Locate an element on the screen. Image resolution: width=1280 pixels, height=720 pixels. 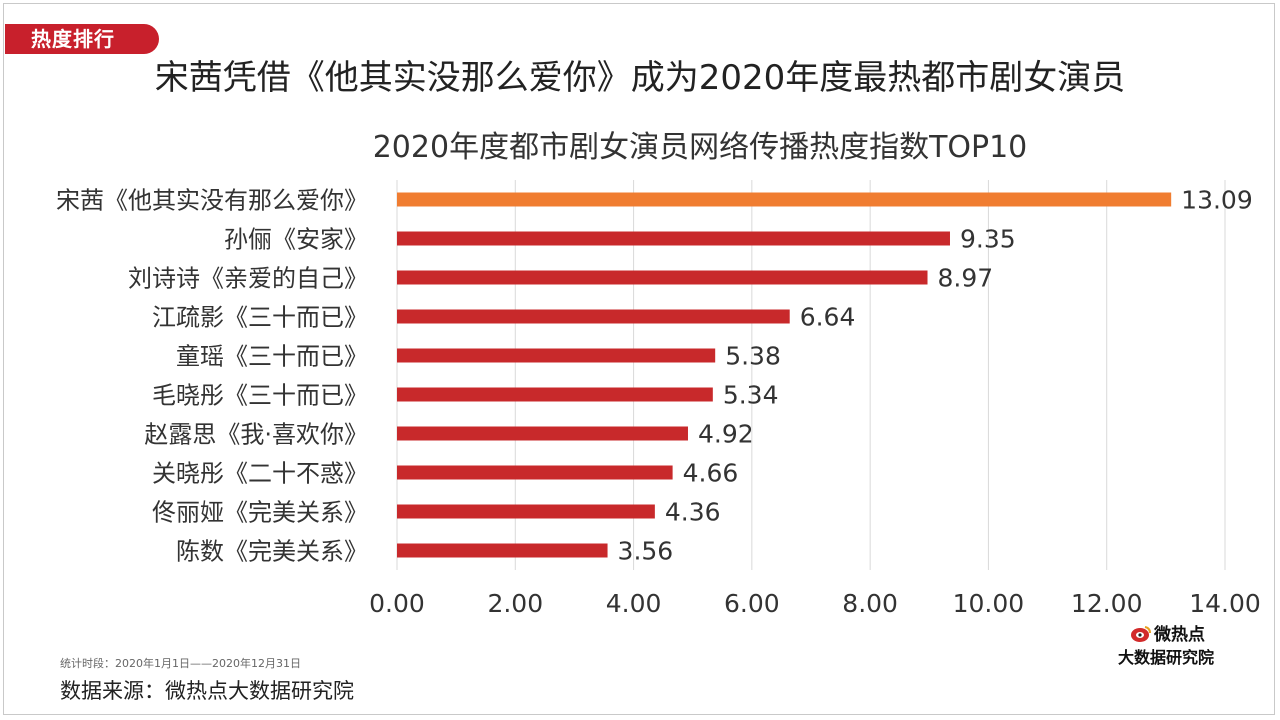
logo-top-row: 微热点 is located at coordinates (1167, 632).